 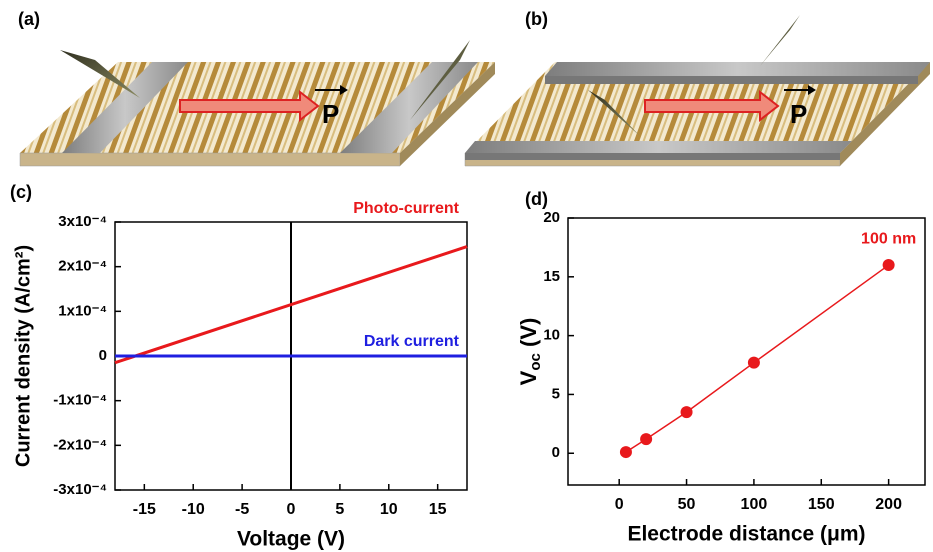 What do you see at coordinates (536, 19) in the screenshot?
I see `panel-label: (b)` at bounding box center [536, 19].